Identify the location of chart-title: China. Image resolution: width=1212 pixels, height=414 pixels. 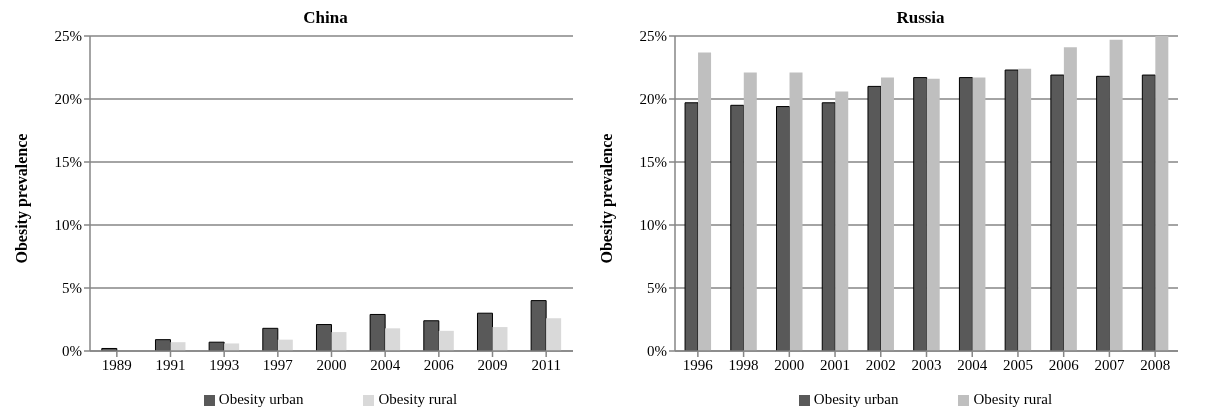
(325, 18).